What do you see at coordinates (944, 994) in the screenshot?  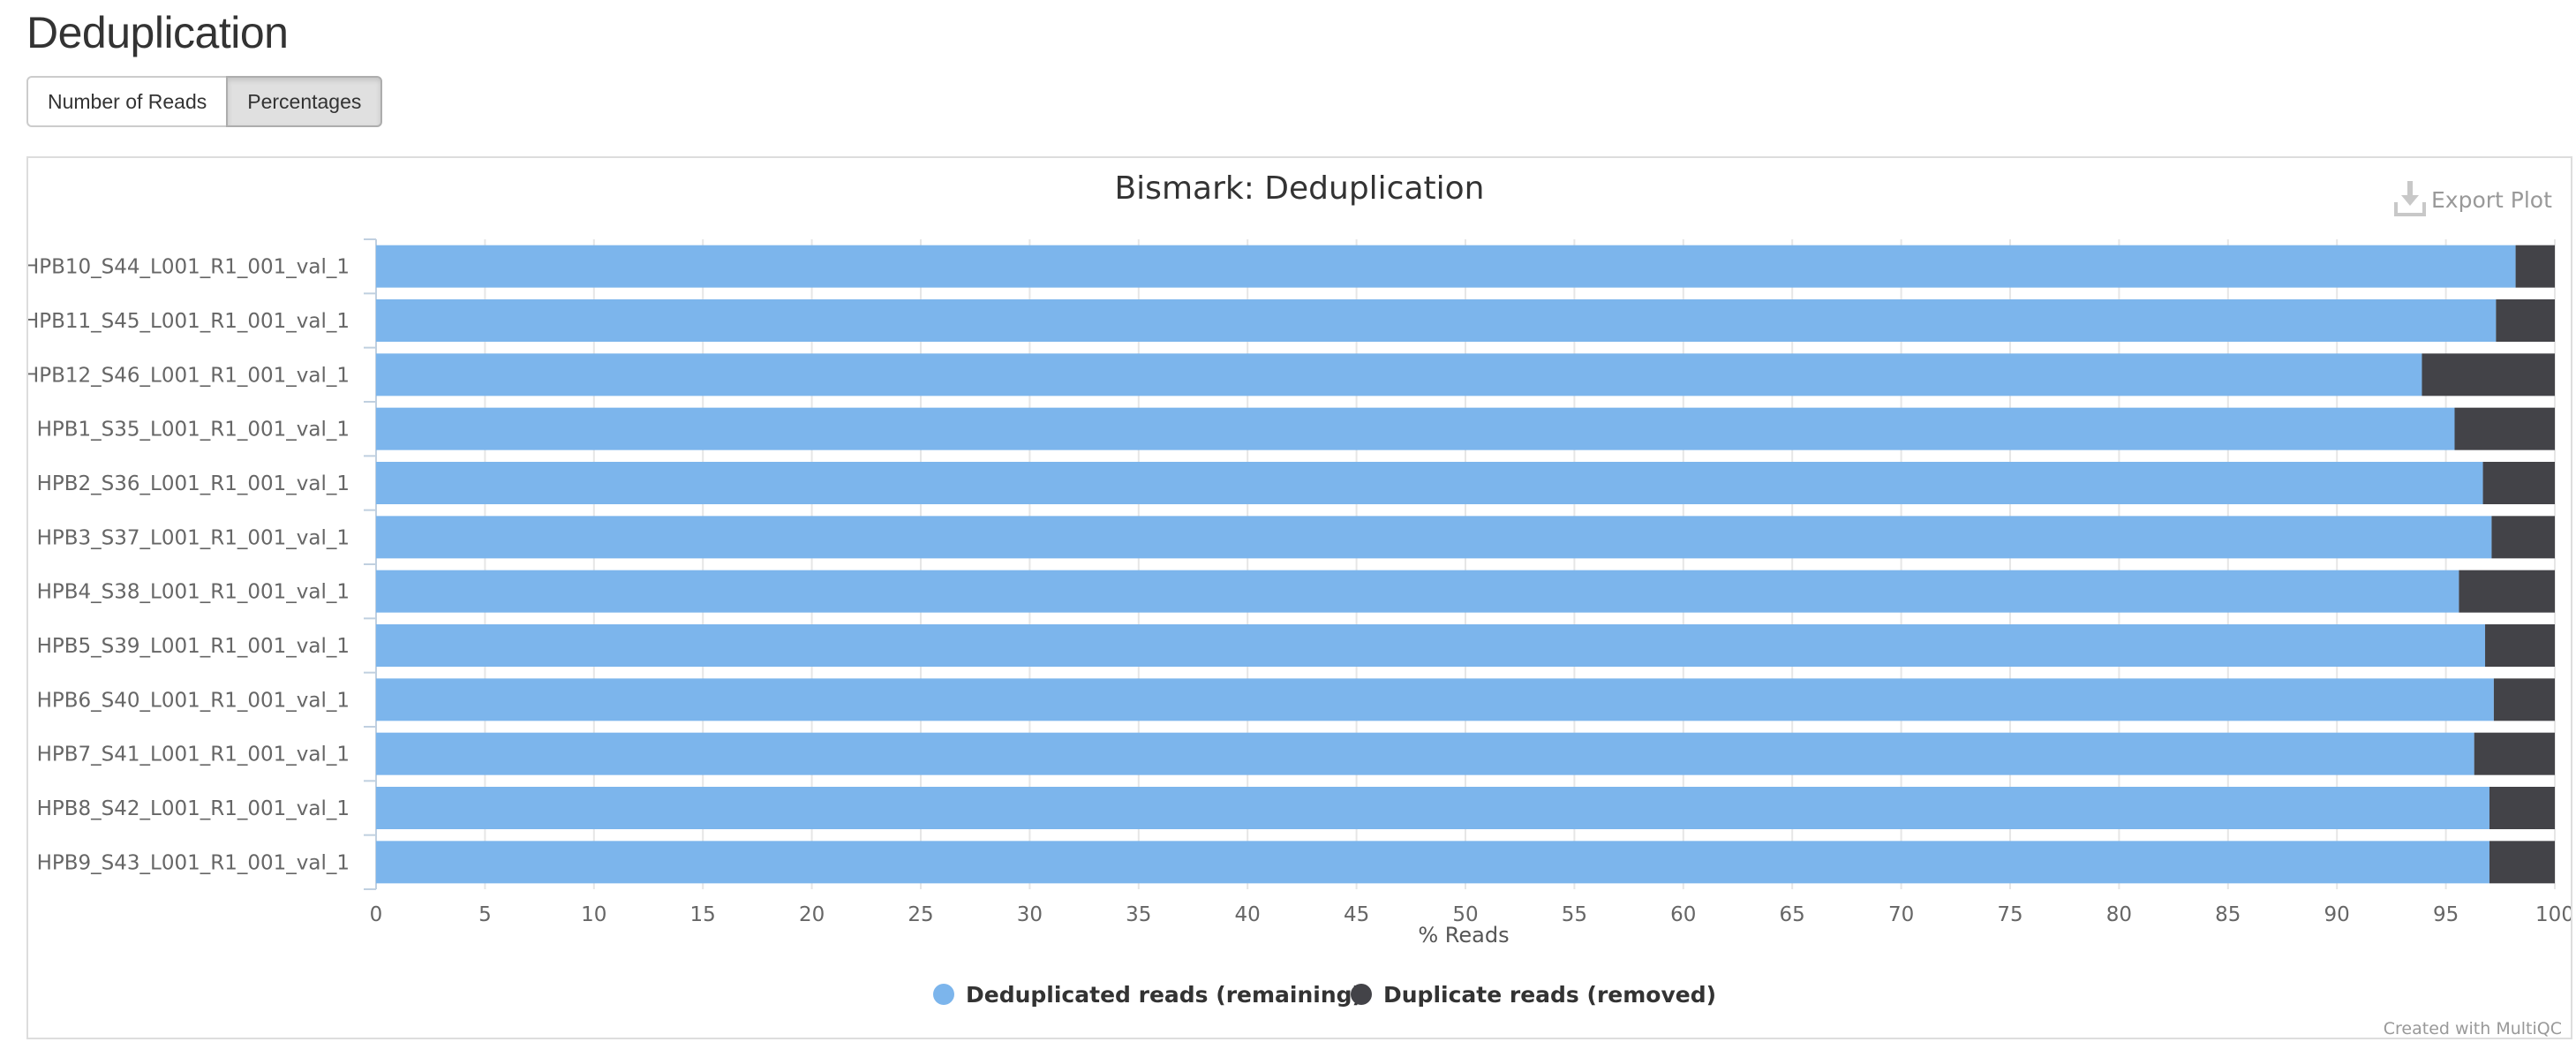 I see `legend-marker-deduplicated` at bounding box center [944, 994].